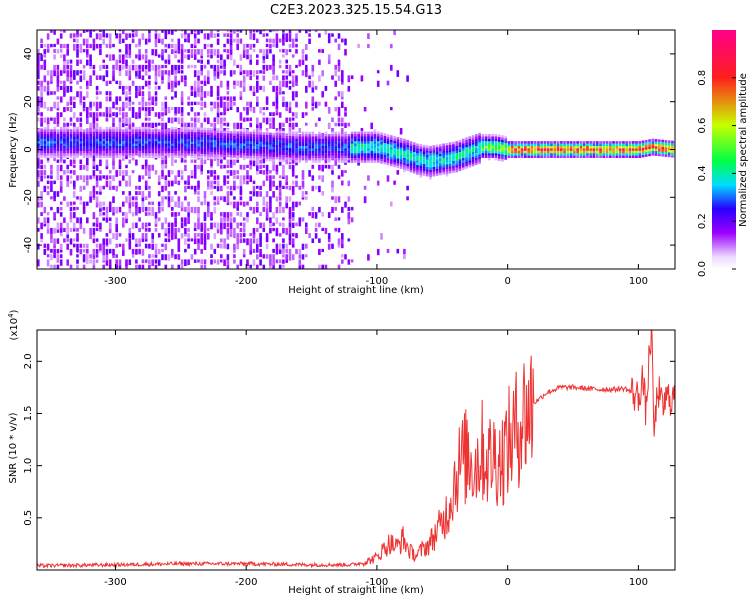  What do you see at coordinates (28, 361) in the screenshot?
I see `y-tick-label: 2.0` at bounding box center [28, 361].